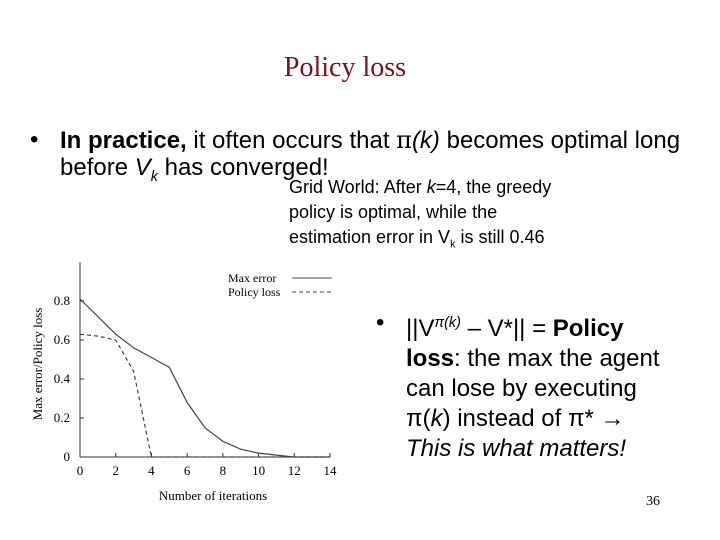 The image size is (720, 540). I want to click on x-axis-label: Number of iterations, so click(213, 495).